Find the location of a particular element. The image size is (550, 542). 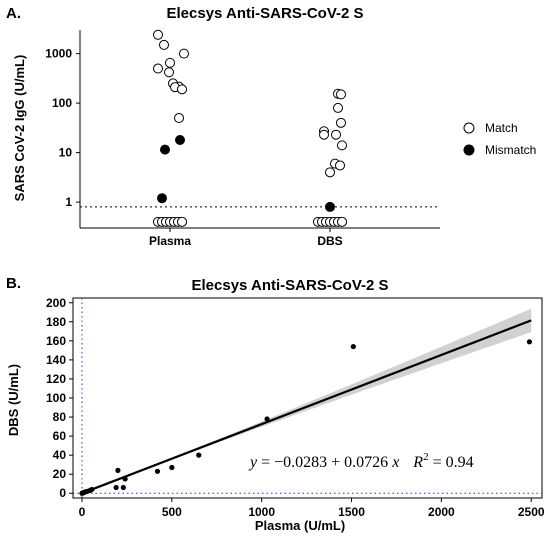

panel-b-y-tick-label: 80 is located at coordinates (60, 417).